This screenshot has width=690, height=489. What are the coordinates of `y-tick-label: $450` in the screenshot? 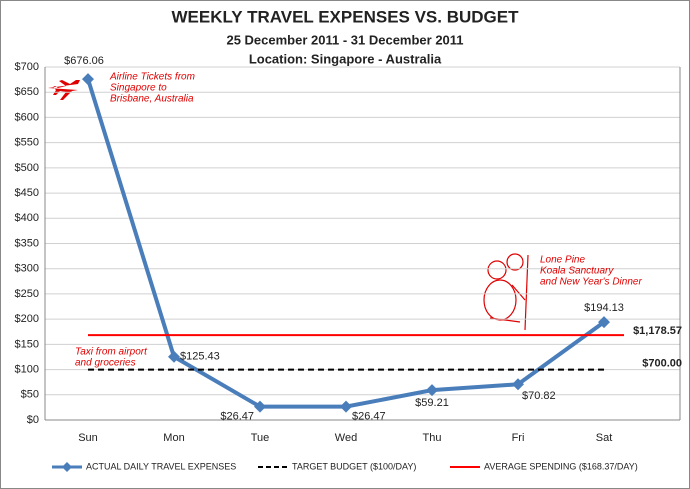 It's located at (27, 193).